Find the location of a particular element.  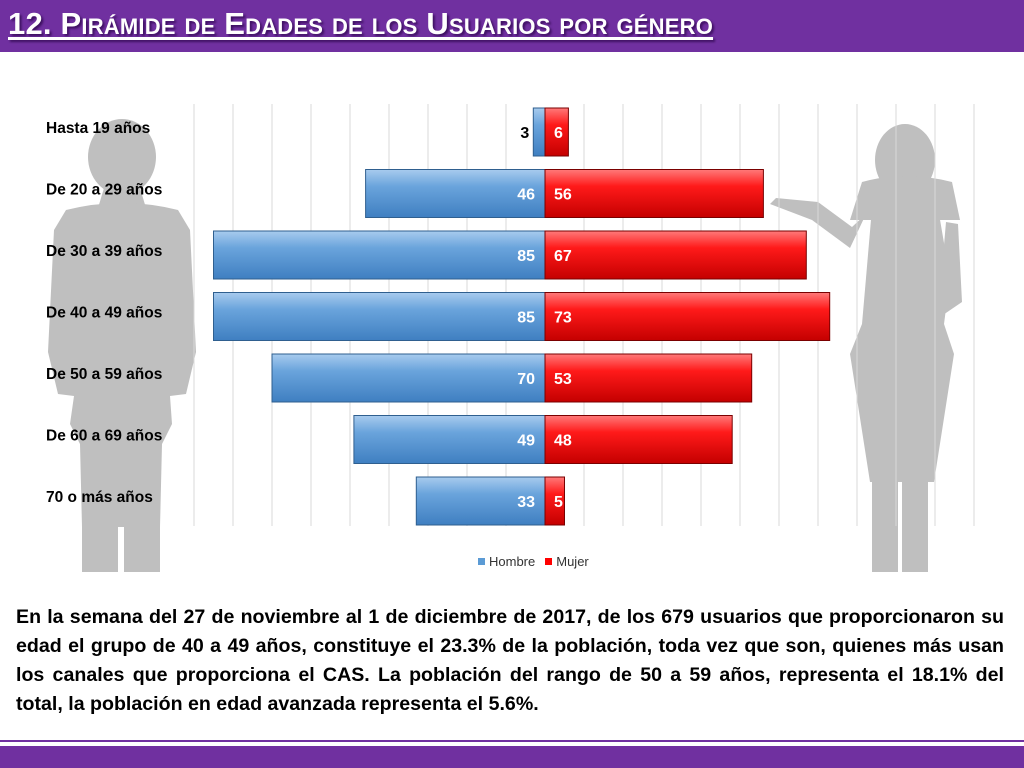

data-label-hombre: 3 is located at coordinates (524, 133).